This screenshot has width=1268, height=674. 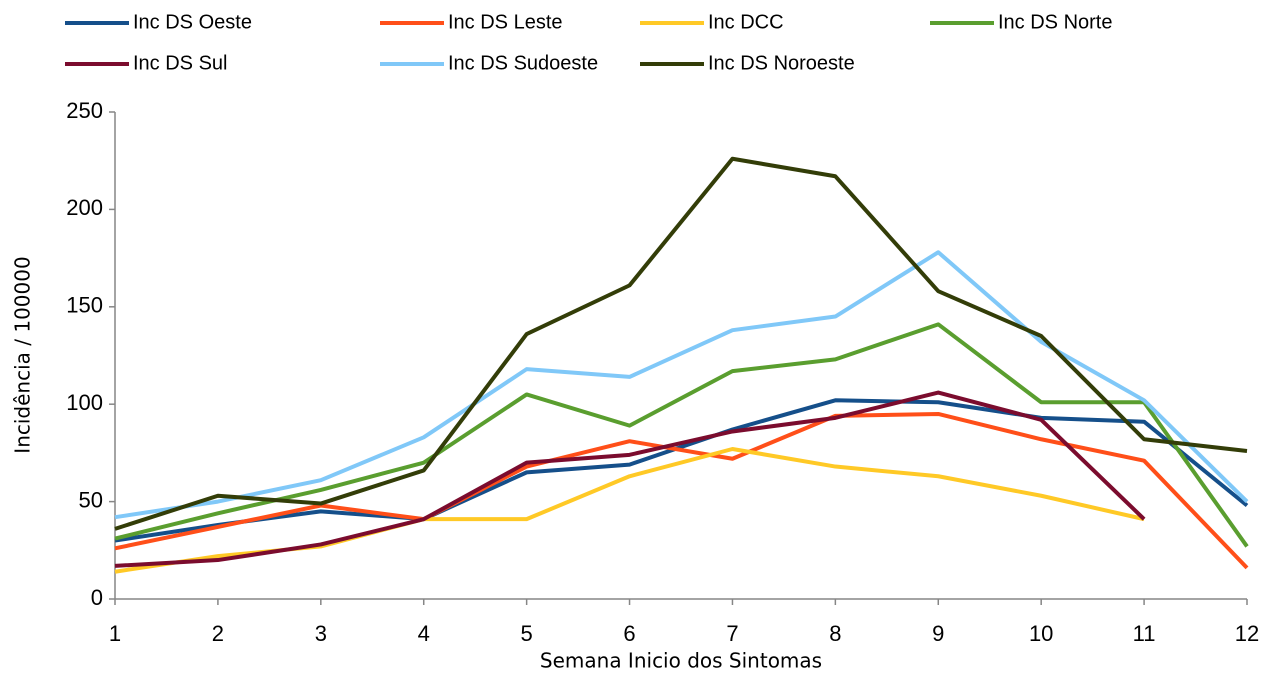 What do you see at coordinates (115, 633) in the screenshot?
I see `x-tick-label: 1` at bounding box center [115, 633].